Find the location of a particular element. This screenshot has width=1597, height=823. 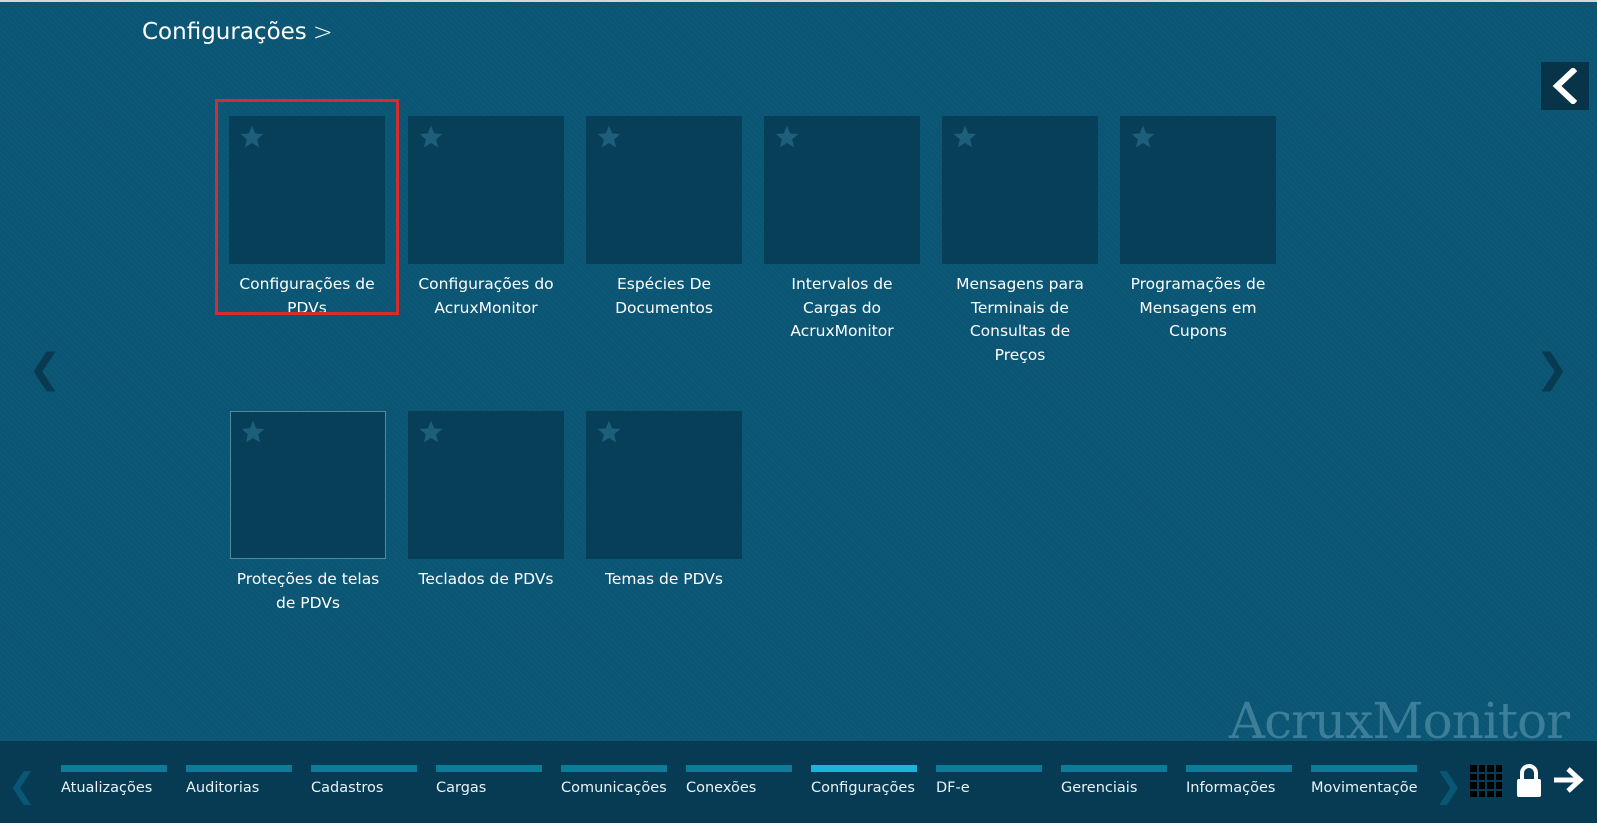

tile-teclados-de-pdvs: Teclados de PDVs is located at coordinates (486, 501).